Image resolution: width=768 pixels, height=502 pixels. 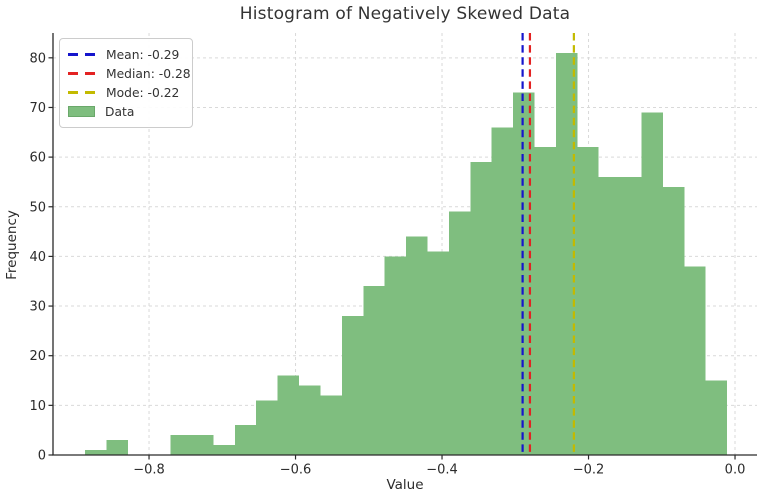 What do you see at coordinates (37, 257) in the screenshot?
I see `y-tick-label: 40` at bounding box center [37, 257].